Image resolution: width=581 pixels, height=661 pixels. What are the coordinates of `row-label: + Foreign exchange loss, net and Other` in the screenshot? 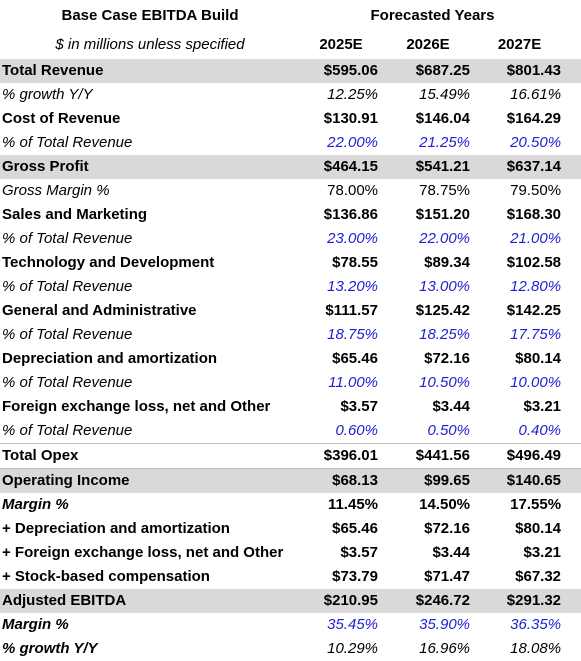 It's located at (143, 552).